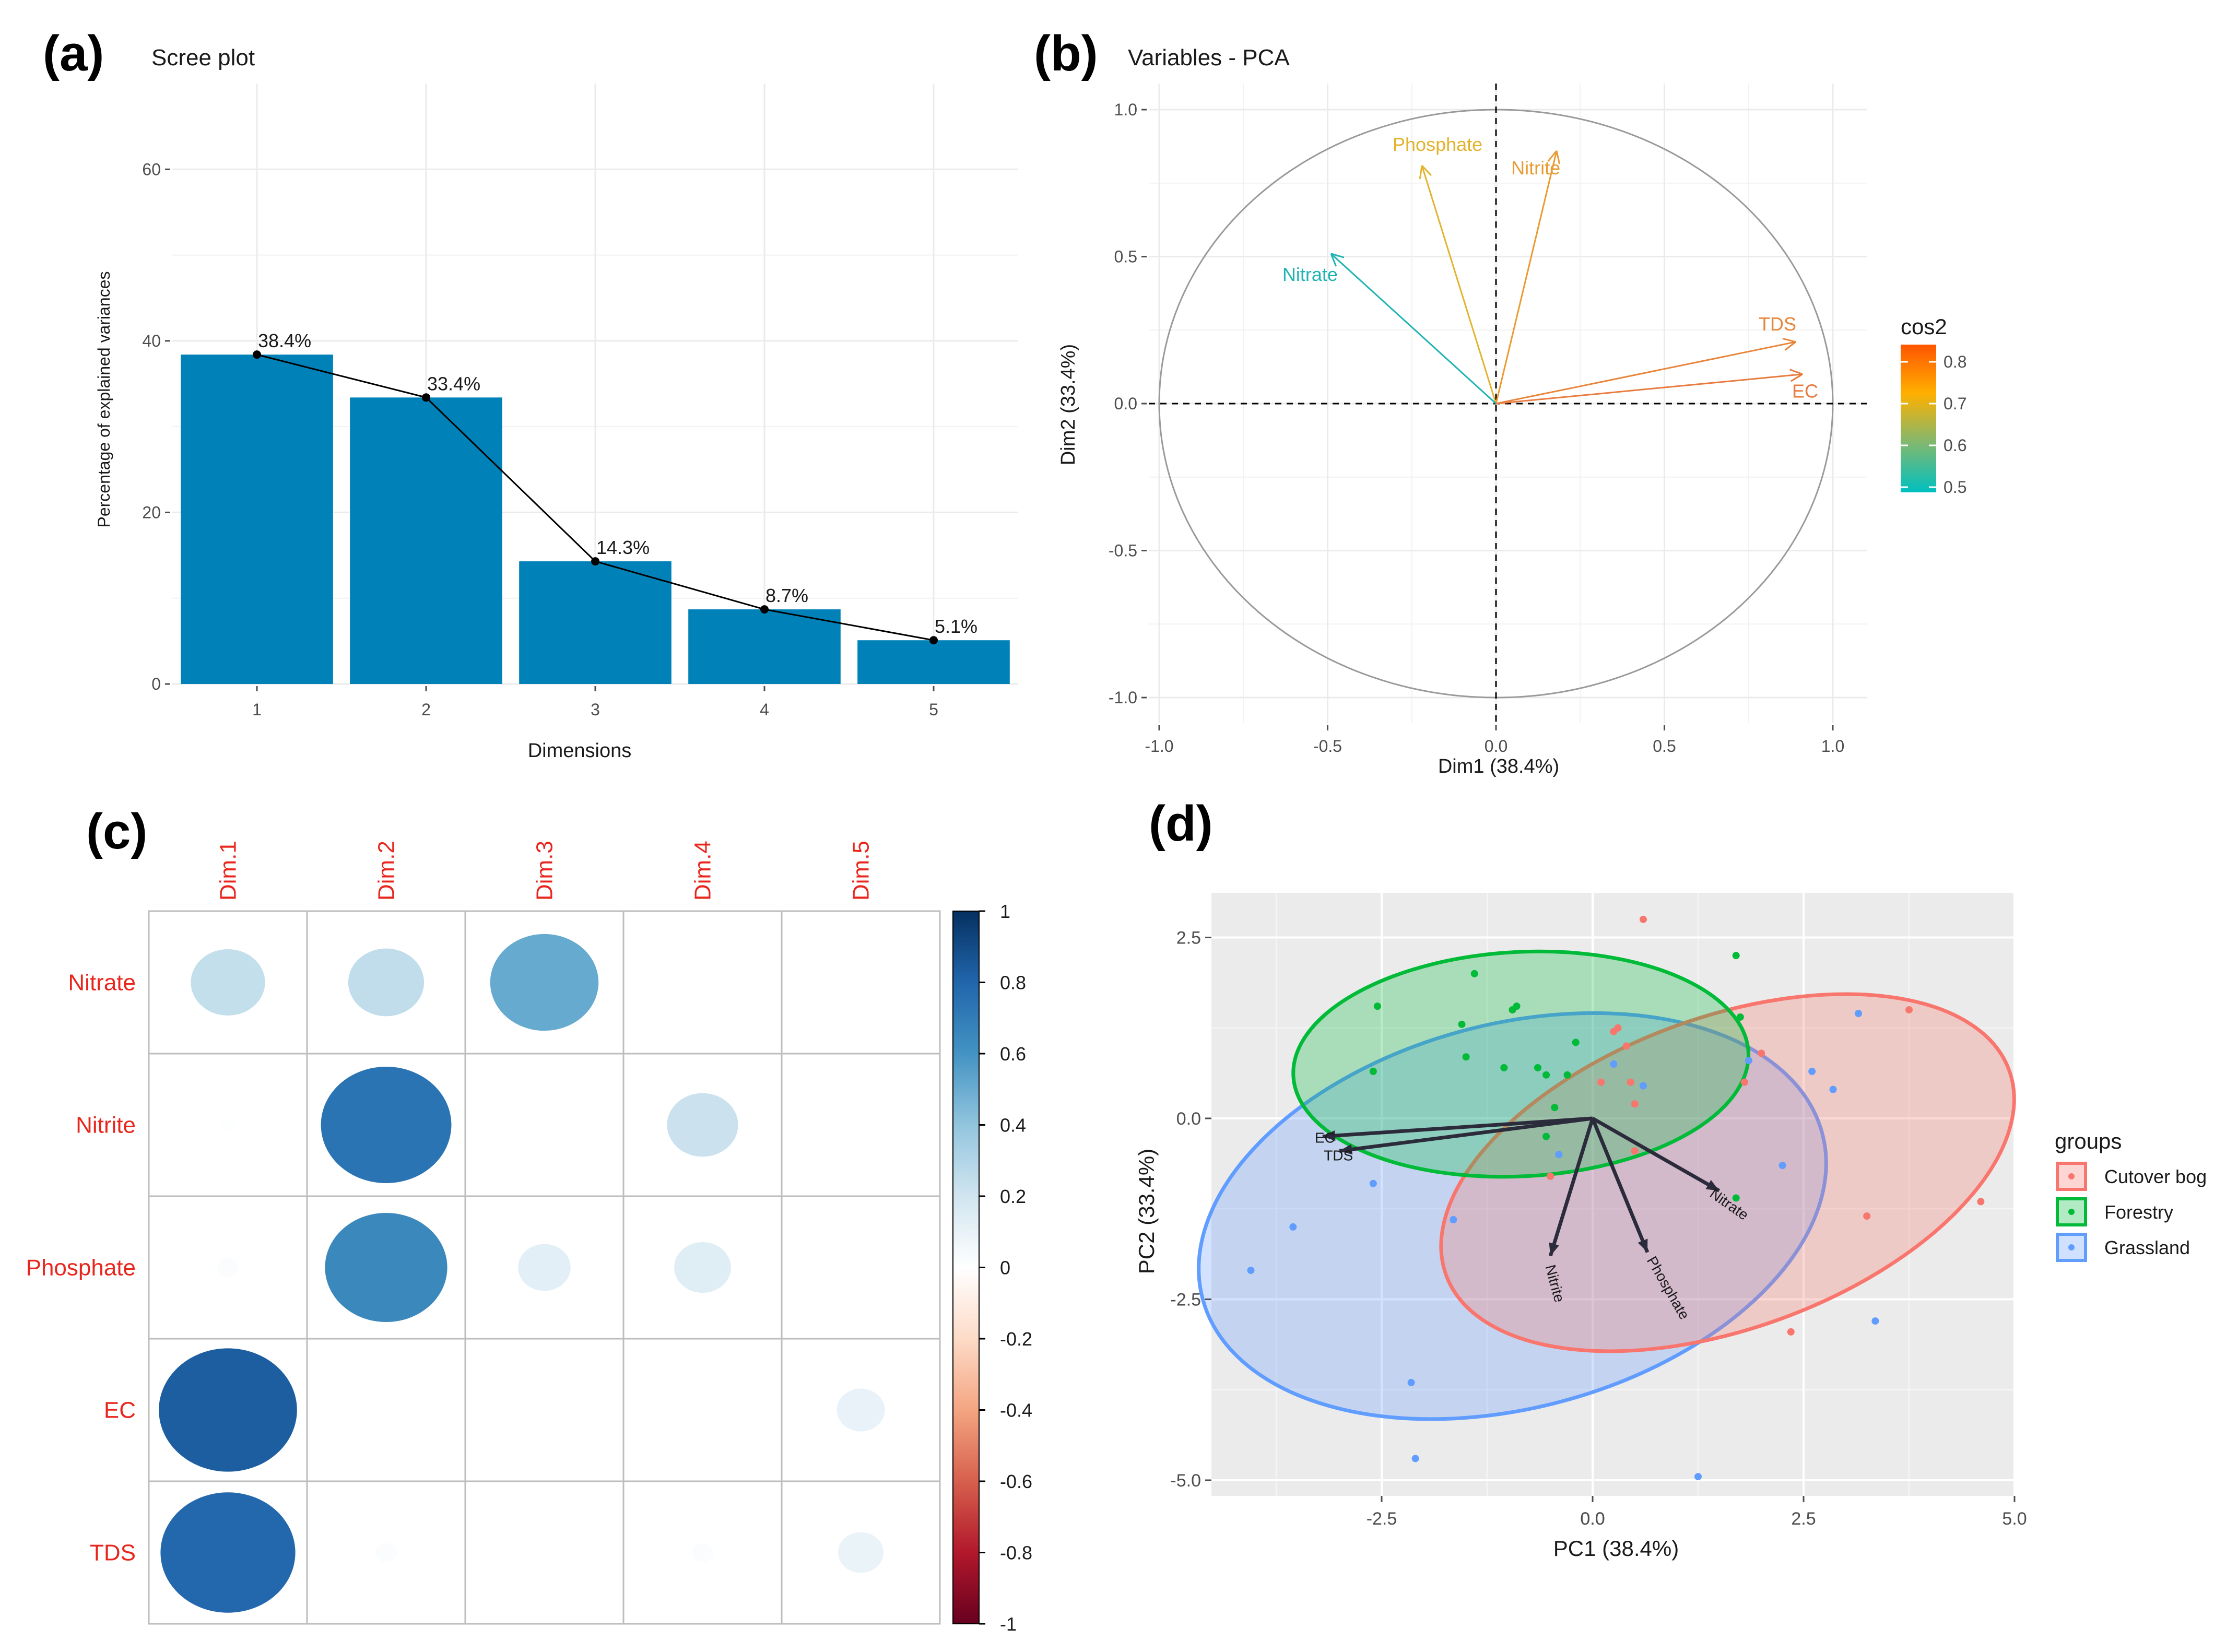  What do you see at coordinates (764, 709) in the screenshot?
I see `scree-xtick-label: 4` at bounding box center [764, 709].